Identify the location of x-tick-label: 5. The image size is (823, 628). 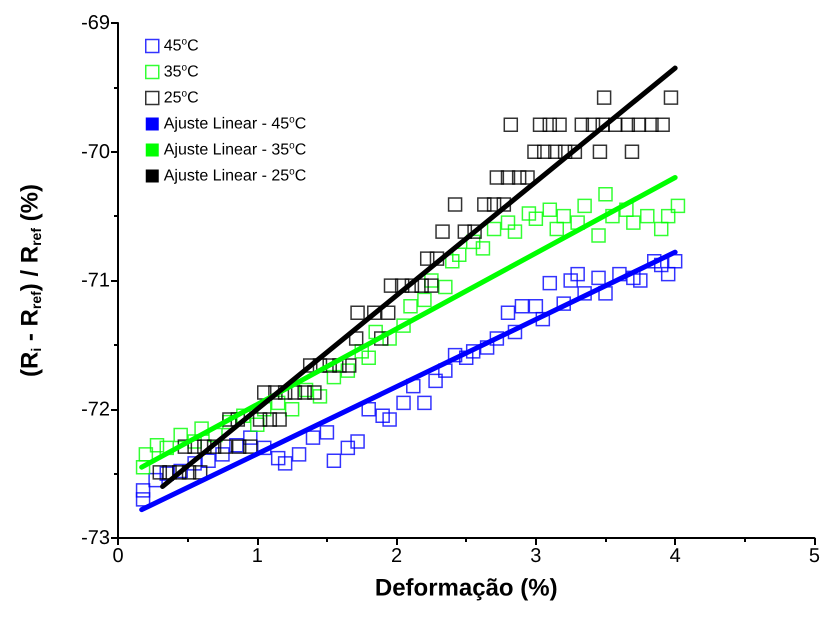
(814, 556).